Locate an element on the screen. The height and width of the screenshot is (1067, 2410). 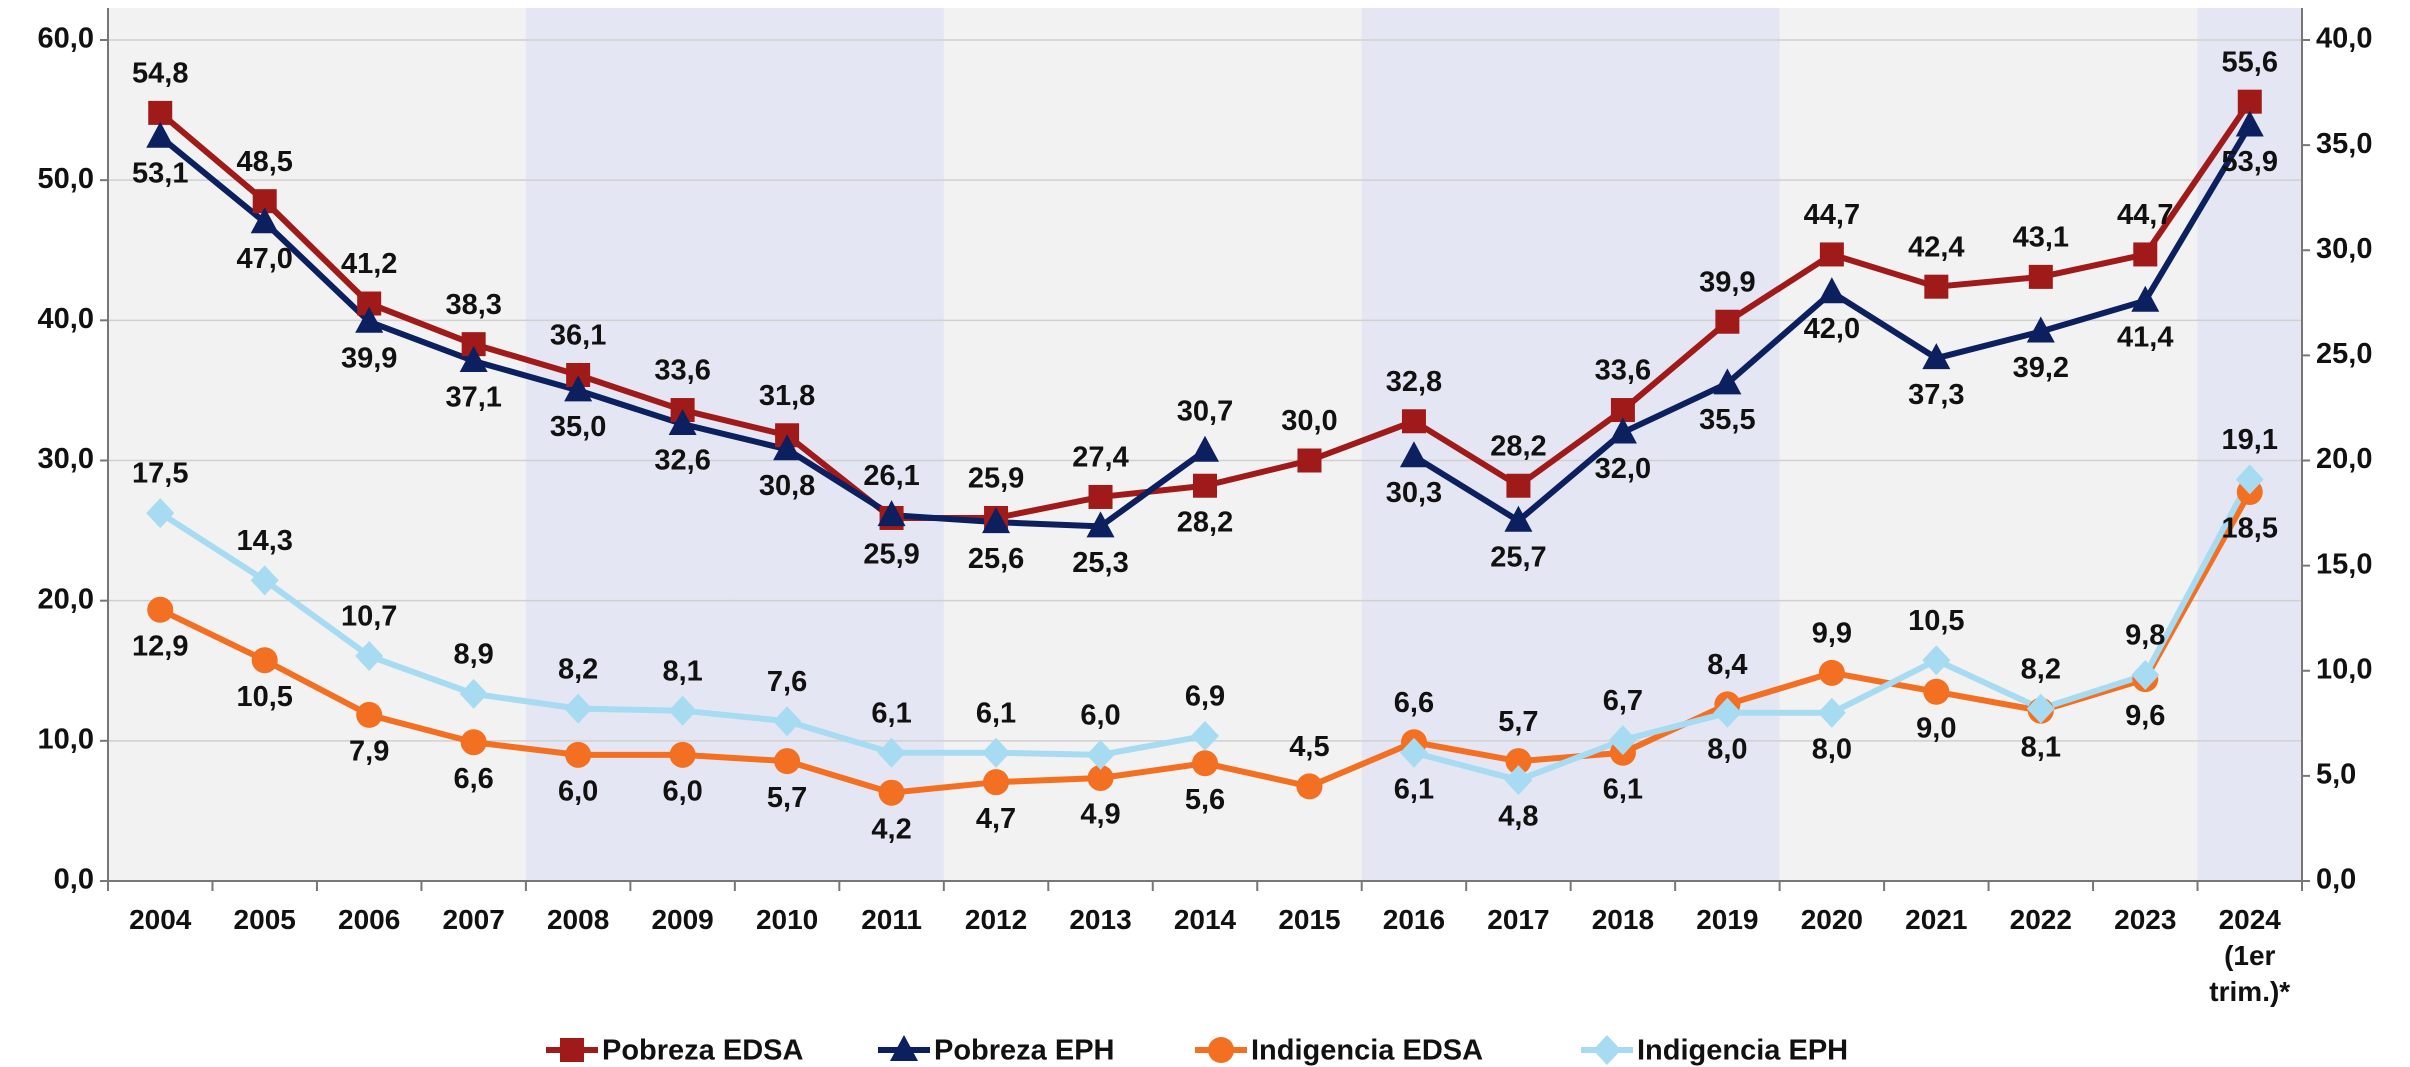
x-tick-label: 2005 is located at coordinates (264, 919).